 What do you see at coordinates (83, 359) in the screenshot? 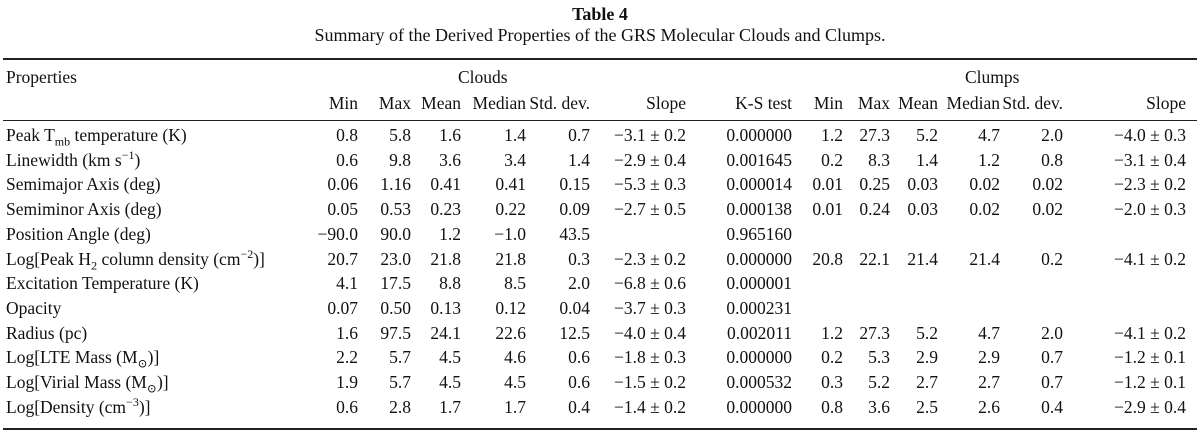
I see `row-property-label: Log[LTE Mass (M⊙)]` at bounding box center [83, 359].